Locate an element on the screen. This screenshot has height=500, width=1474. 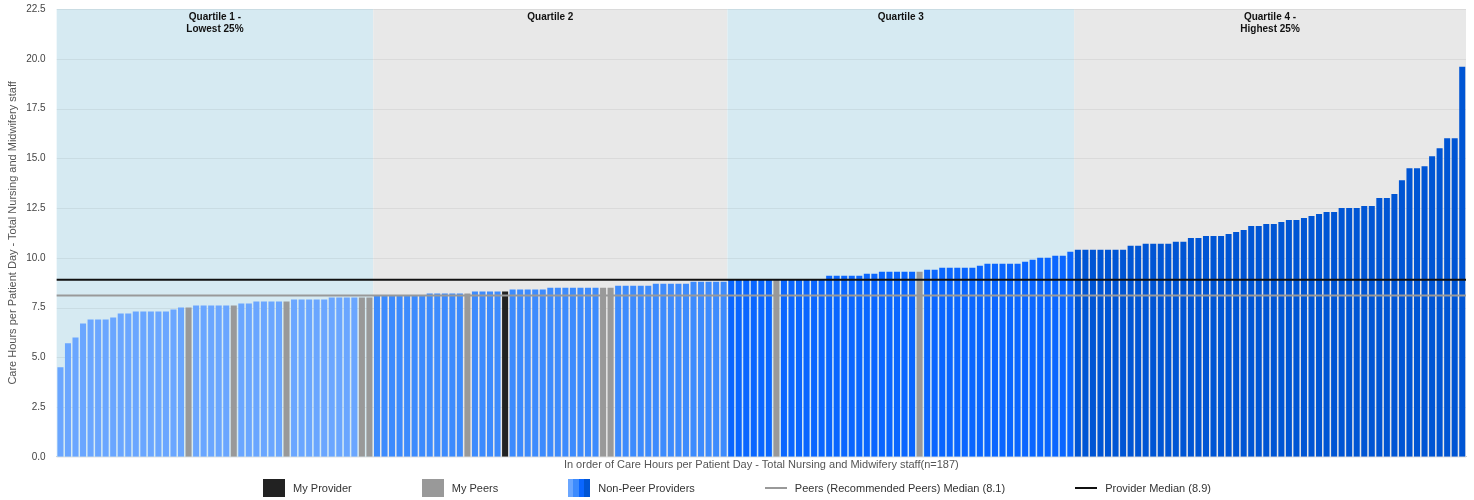
legend-label: My Peers is located at coordinates (475, 488).